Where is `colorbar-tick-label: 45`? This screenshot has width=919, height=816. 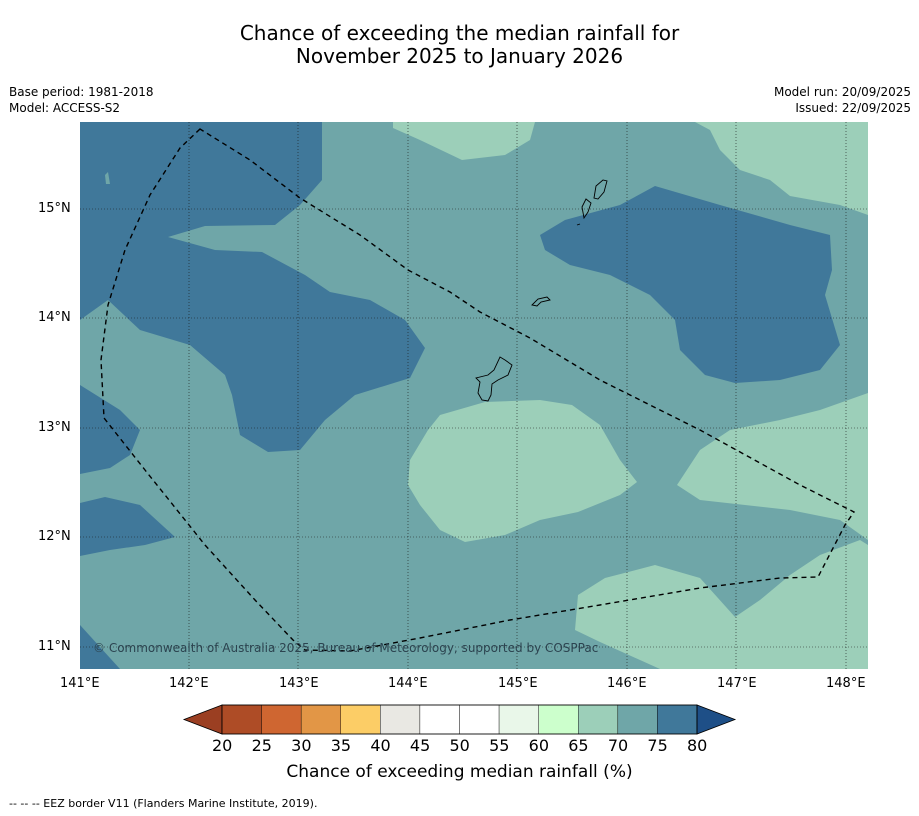 colorbar-tick-label: 45 is located at coordinates (420, 745).